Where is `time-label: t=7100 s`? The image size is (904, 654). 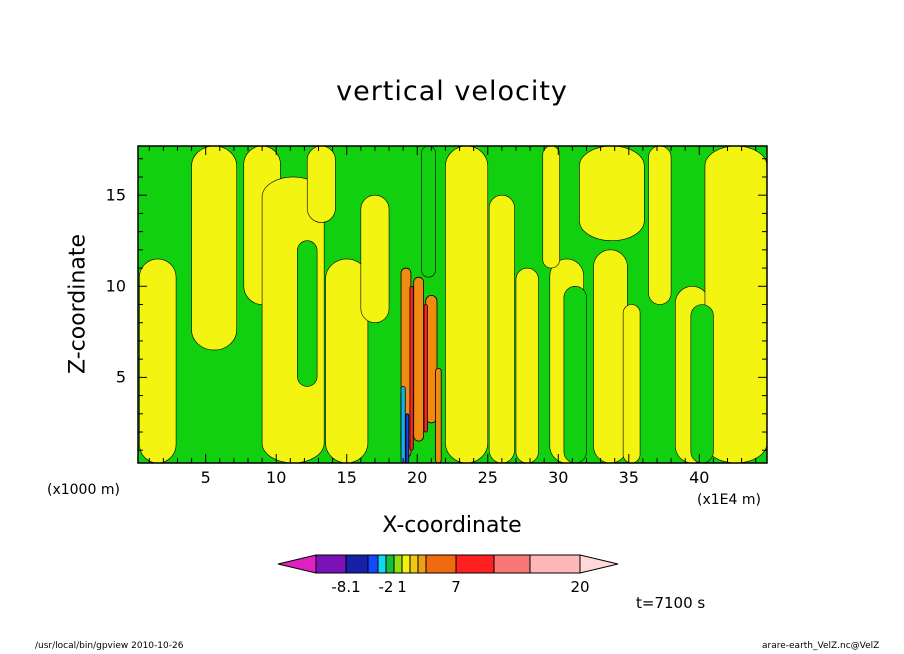 time-label: t=7100 s is located at coordinates (671, 603).